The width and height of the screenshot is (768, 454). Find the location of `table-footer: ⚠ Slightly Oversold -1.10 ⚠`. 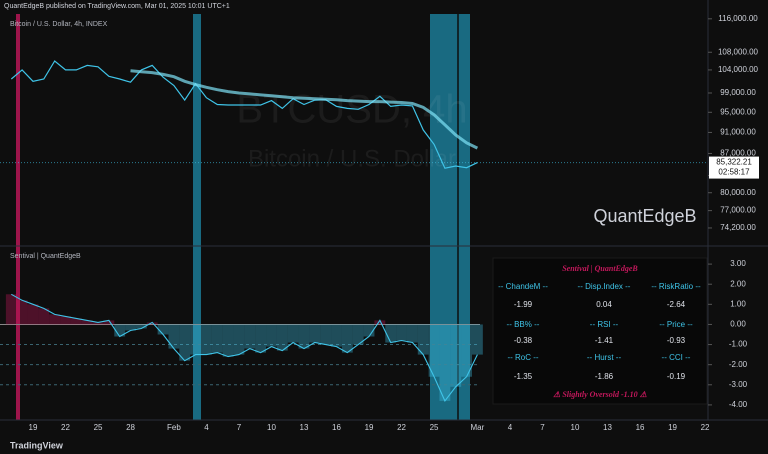

table-footer: ⚠ Slightly Oversold -1.10 ⚠ is located at coordinates (600, 394).